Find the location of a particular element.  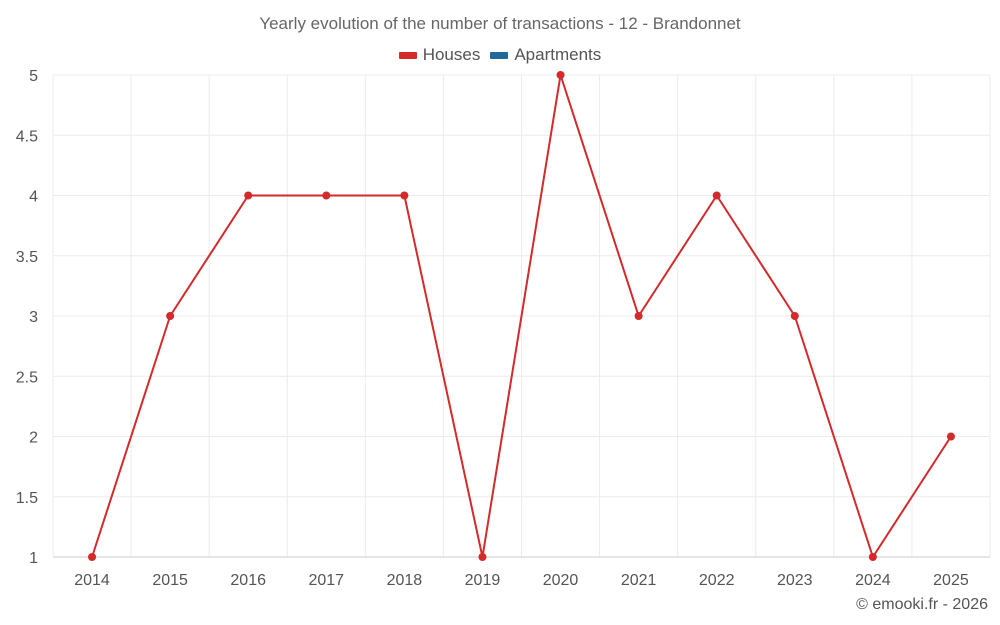

legend: Houses Apartments is located at coordinates (500, 55).